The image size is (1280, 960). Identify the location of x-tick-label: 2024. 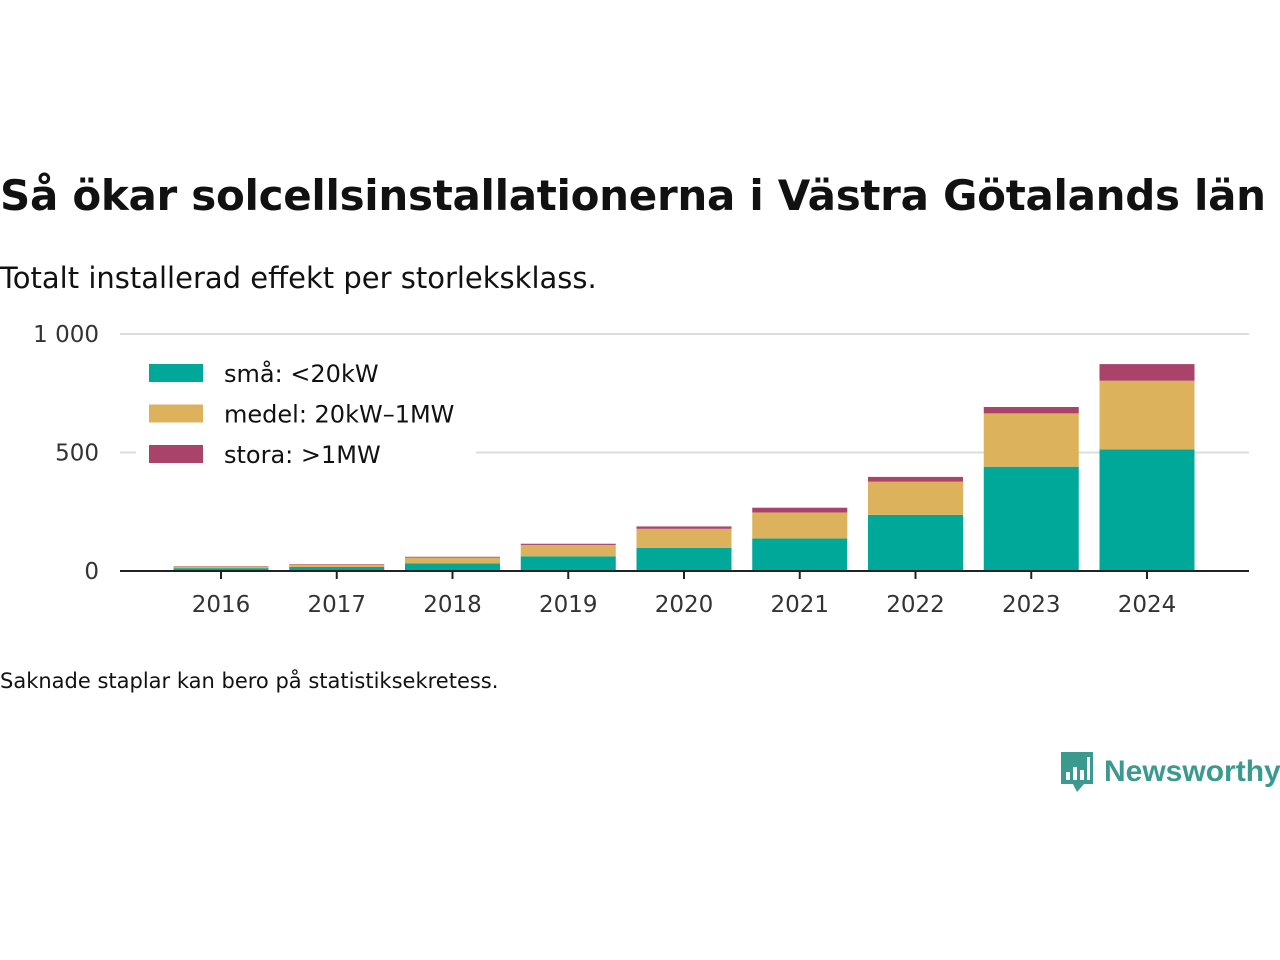
(1147, 605).